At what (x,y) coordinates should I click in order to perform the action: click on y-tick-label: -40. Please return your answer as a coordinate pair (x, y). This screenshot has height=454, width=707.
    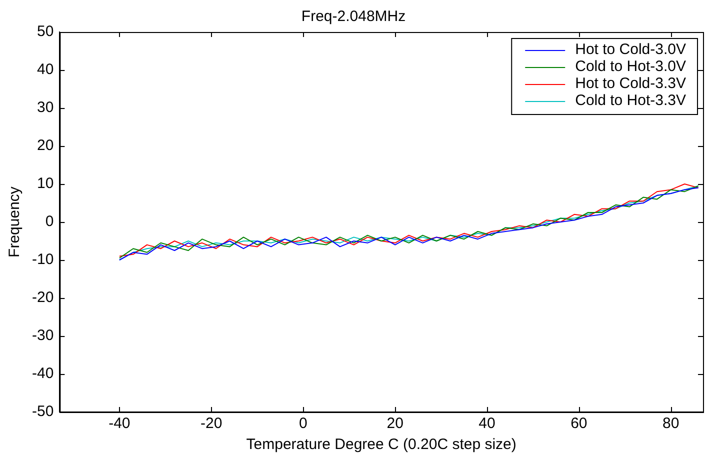
    Looking at the image, I should click on (43, 373).